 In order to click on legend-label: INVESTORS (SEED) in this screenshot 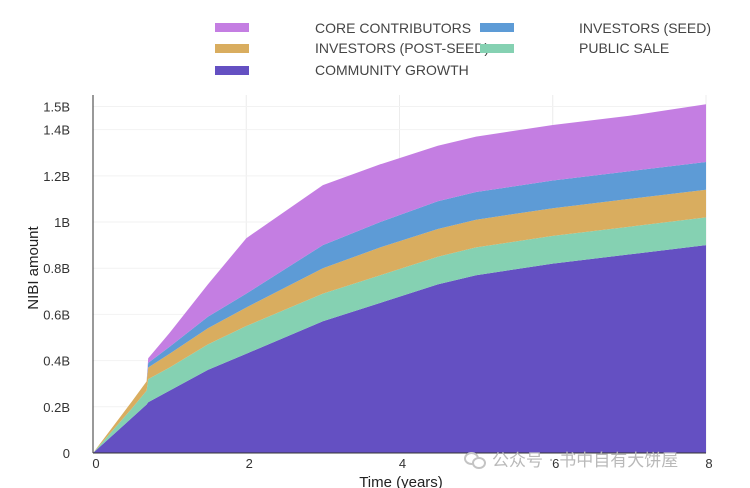, I will do `click(645, 28)`.